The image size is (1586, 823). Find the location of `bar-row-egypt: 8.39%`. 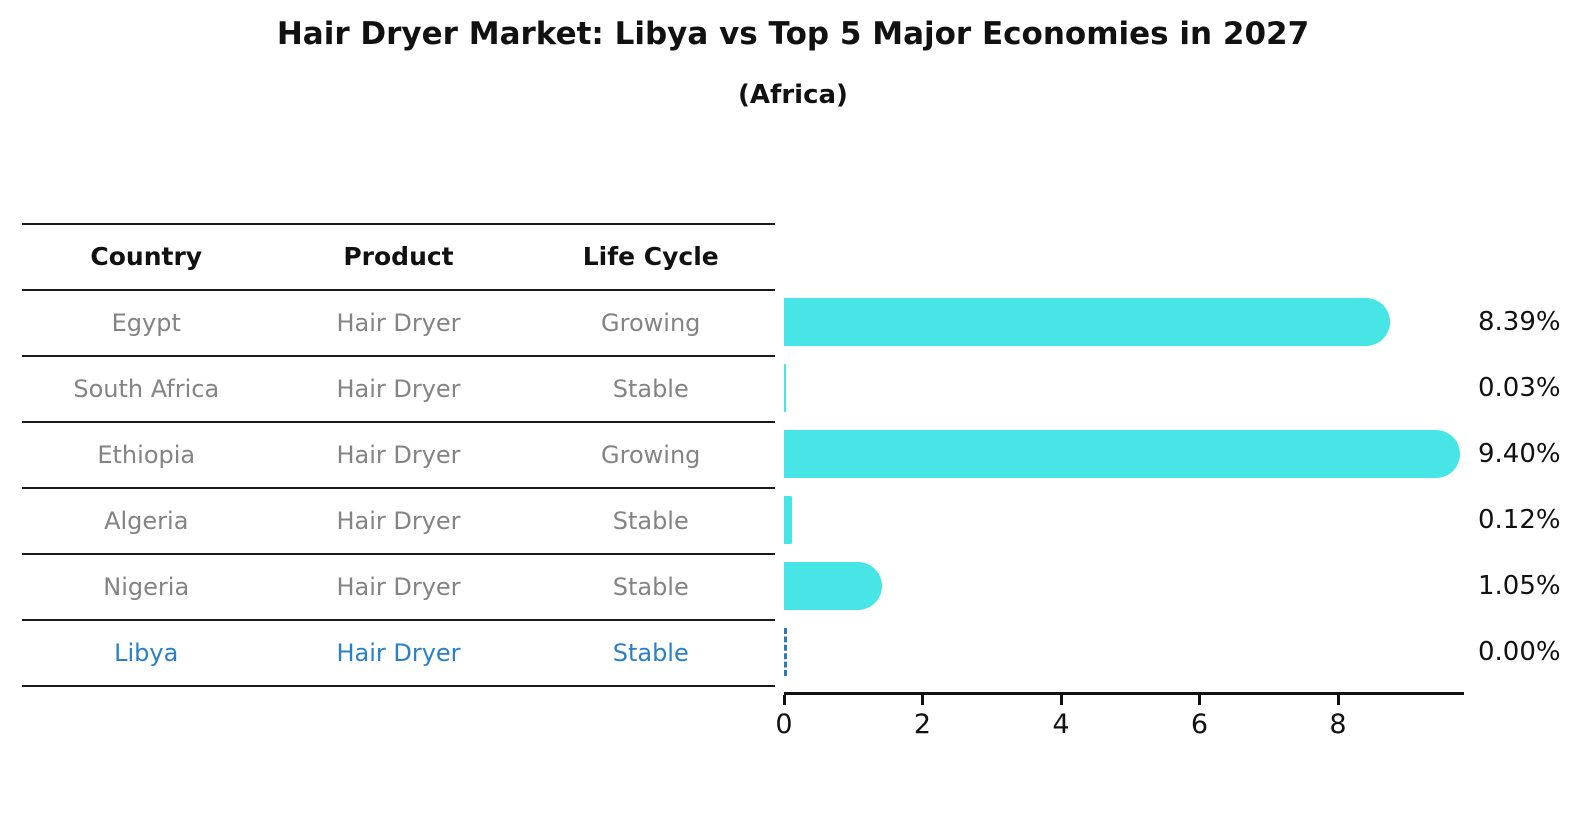

bar-row-egypt: 8.39% is located at coordinates (1185, 322).